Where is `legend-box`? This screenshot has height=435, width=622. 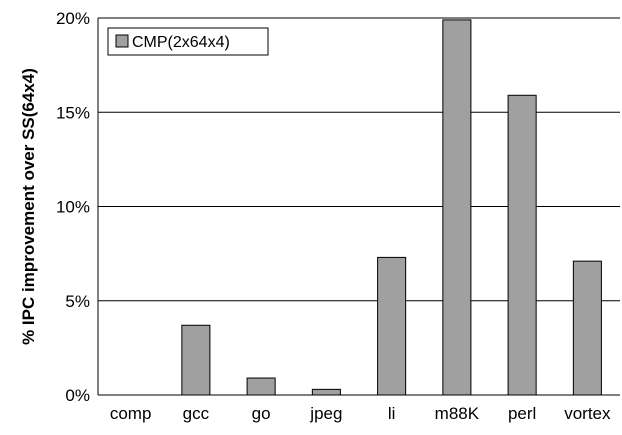
legend-box is located at coordinates (188, 41).